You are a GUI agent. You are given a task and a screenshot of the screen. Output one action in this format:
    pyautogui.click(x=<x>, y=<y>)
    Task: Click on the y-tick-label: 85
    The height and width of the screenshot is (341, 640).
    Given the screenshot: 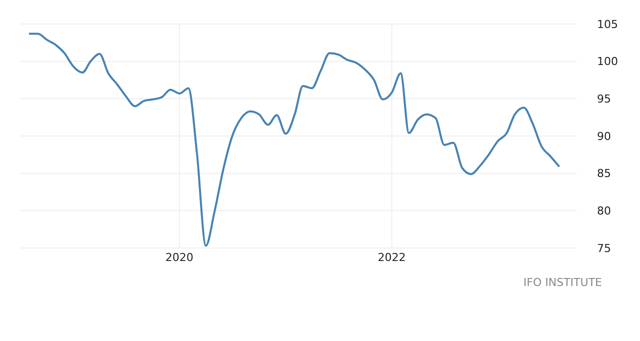 What is the action you would take?
    pyautogui.click(x=604, y=173)
    